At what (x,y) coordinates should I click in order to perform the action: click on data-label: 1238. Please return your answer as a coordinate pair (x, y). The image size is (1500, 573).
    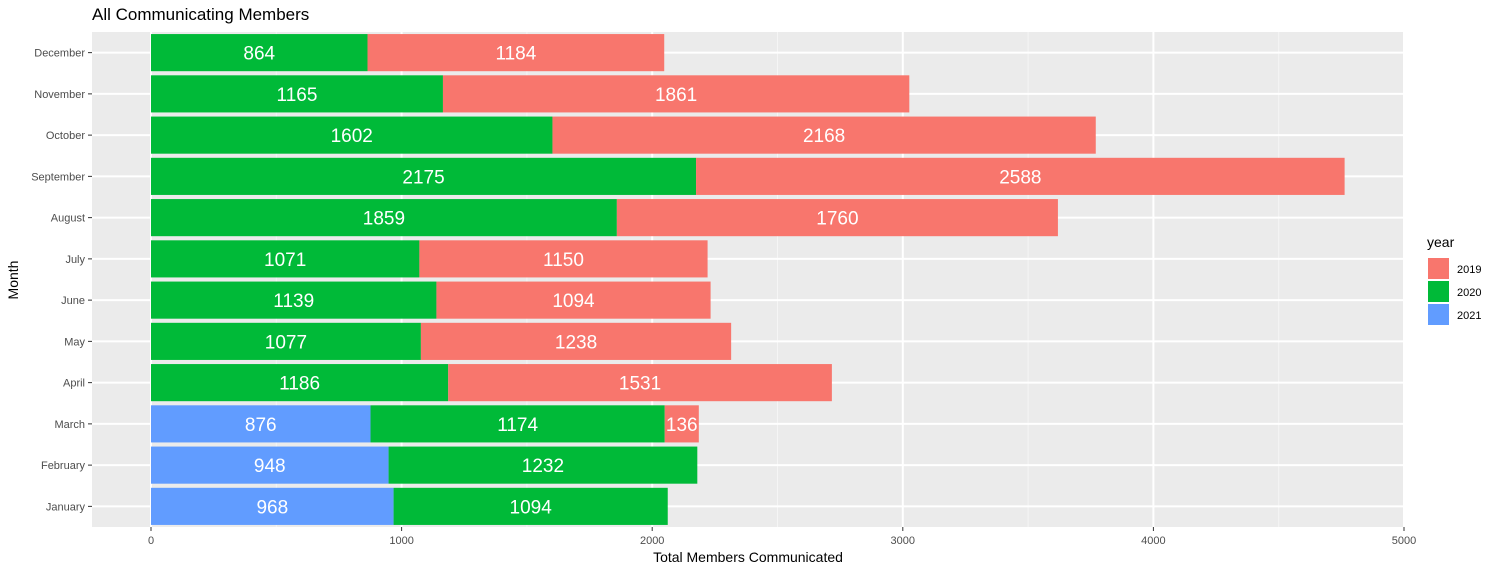
    Looking at the image, I should click on (576, 342).